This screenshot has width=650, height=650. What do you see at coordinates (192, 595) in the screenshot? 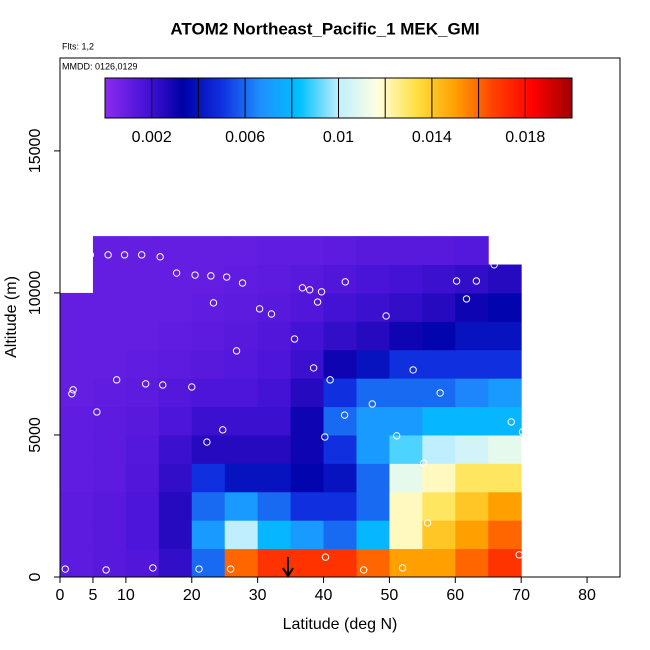
I see `x-tick-label: 20` at bounding box center [192, 595].